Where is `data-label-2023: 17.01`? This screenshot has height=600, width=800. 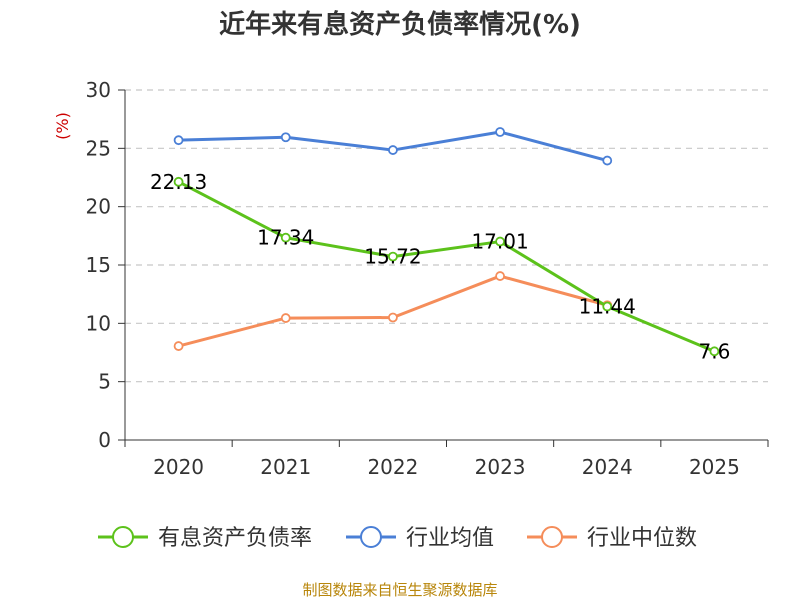
data-label-2023: 17.01 is located at coordinates (499, 242).